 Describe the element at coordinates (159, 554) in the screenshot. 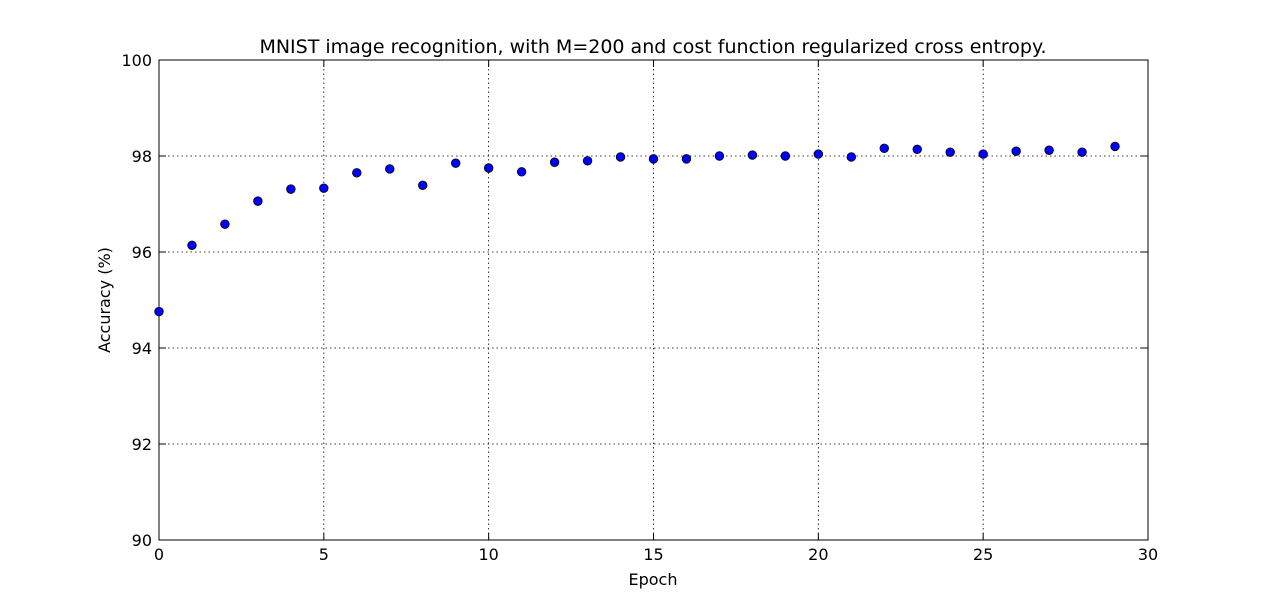

I see `x-tick-label: 0` at that location.